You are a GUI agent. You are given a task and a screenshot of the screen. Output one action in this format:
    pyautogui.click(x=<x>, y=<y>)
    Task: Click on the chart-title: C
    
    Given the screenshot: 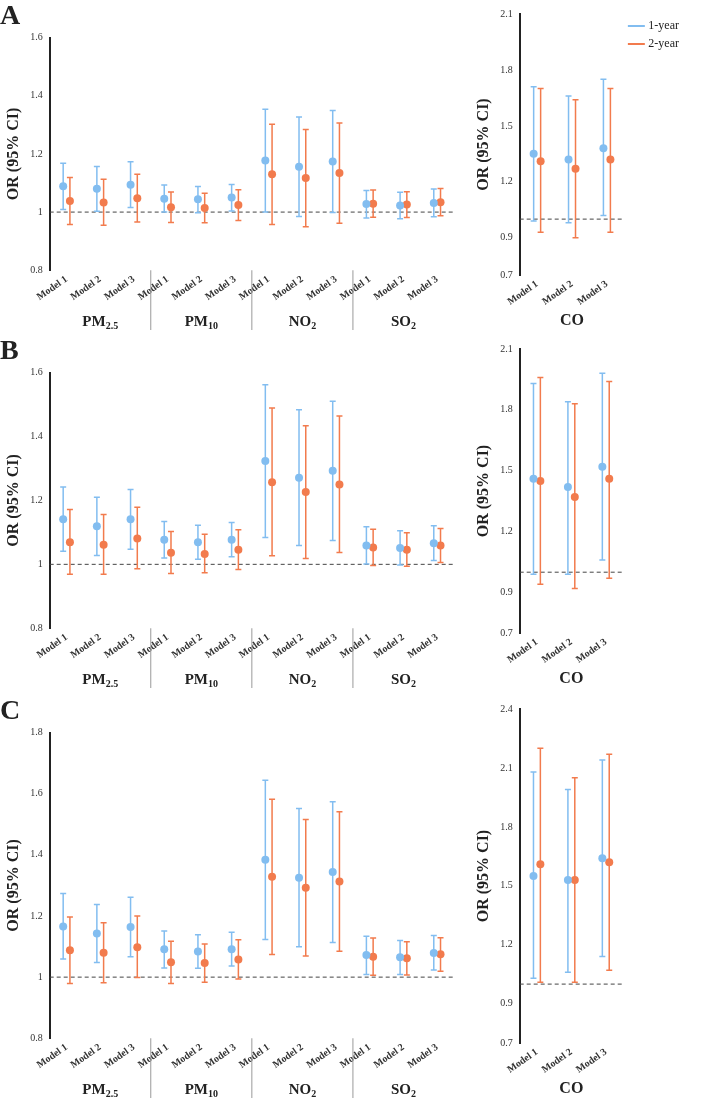 What is the action you would take?
    pyautogui.click(x=10, y=710)
    